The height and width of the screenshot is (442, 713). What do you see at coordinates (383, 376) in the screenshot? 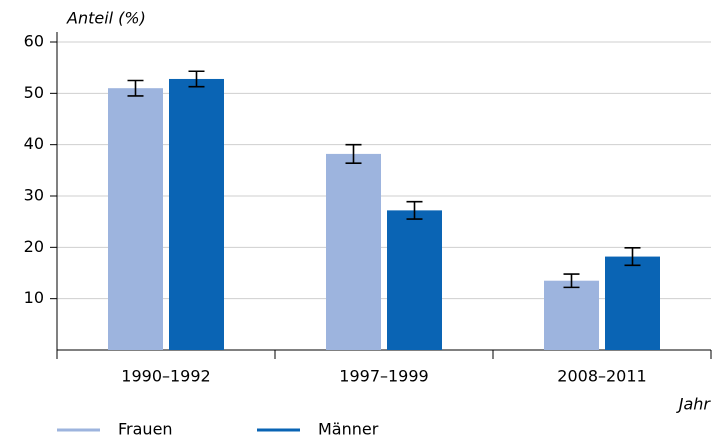
I see `x-tick-label: 1997–1999` at bounding box center [383, 376].